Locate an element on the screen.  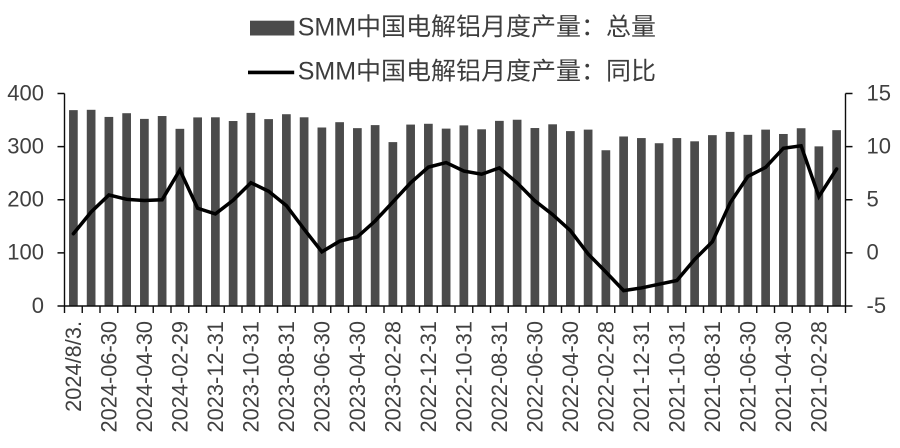
svg-text: 2023-08-31 is located at coordinates (286, 377).